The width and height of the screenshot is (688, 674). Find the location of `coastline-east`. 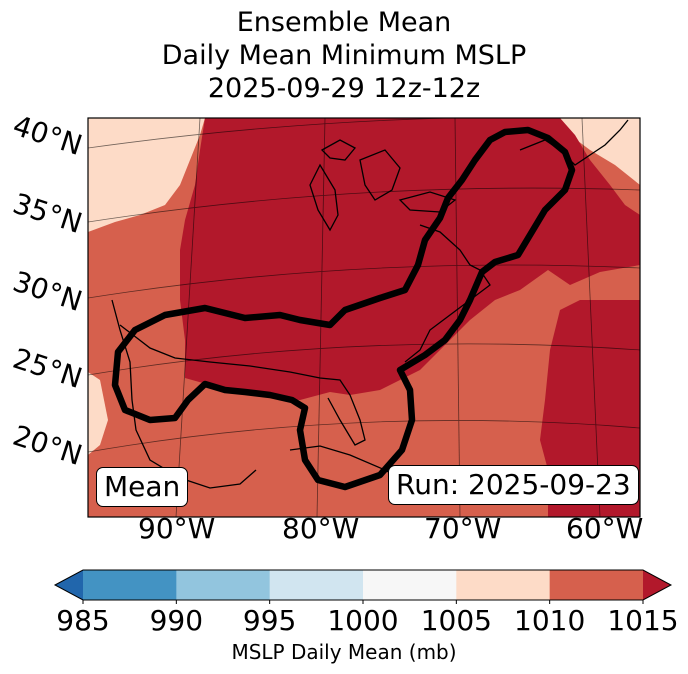

coastline-east is located at coordinates (447, 293).